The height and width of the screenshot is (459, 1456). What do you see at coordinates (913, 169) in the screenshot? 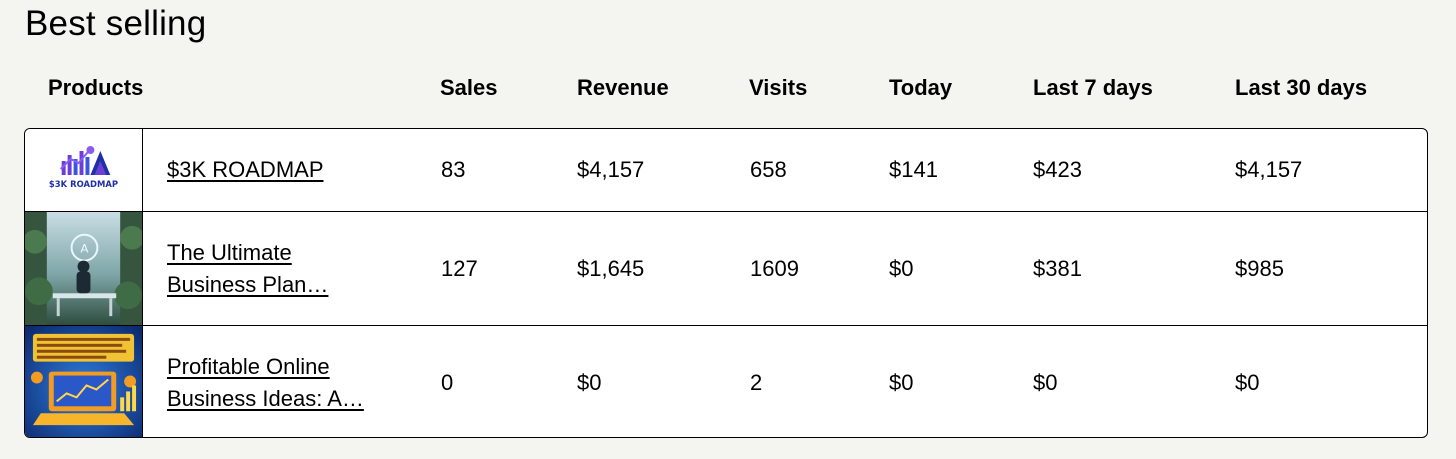
I see `today-value: $141` at bounding box center [913, 169].